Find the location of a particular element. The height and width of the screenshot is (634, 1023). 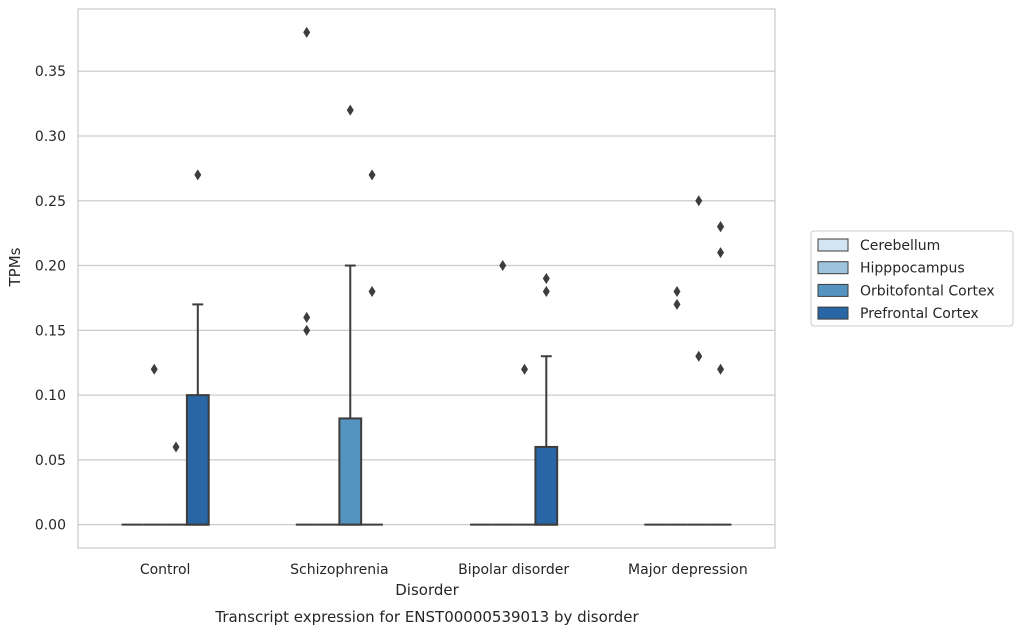

legend-frame is located at coordinates (912, 278).